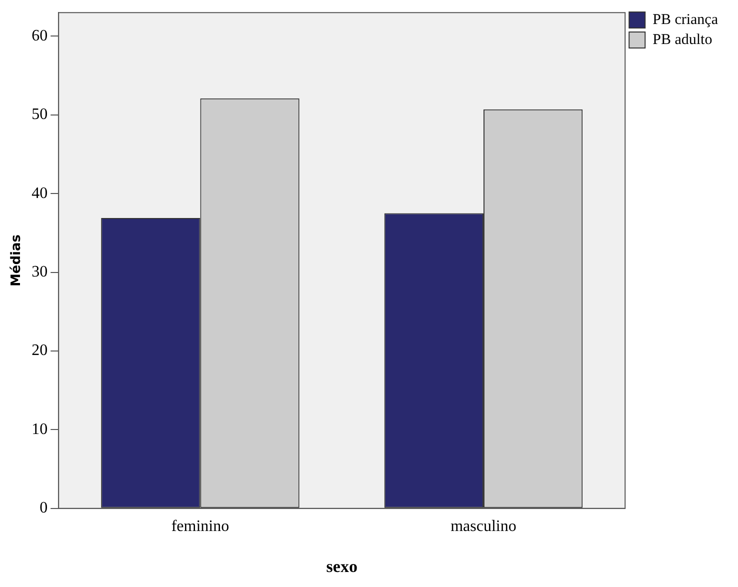 This screenshot has height=587, width=738. Describe the element at coordinates (40, 429) in the screenshot. I see `y-tick-label: 10` at that location.